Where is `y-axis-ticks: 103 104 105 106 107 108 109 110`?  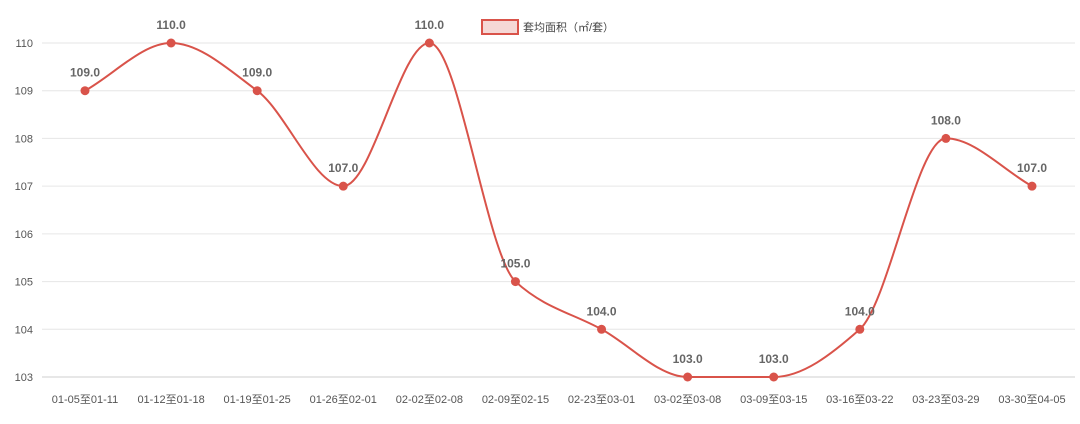
y-axis-ticks: 103 104 105 106 107 108 109 110 is located at coordinates (24, 211).